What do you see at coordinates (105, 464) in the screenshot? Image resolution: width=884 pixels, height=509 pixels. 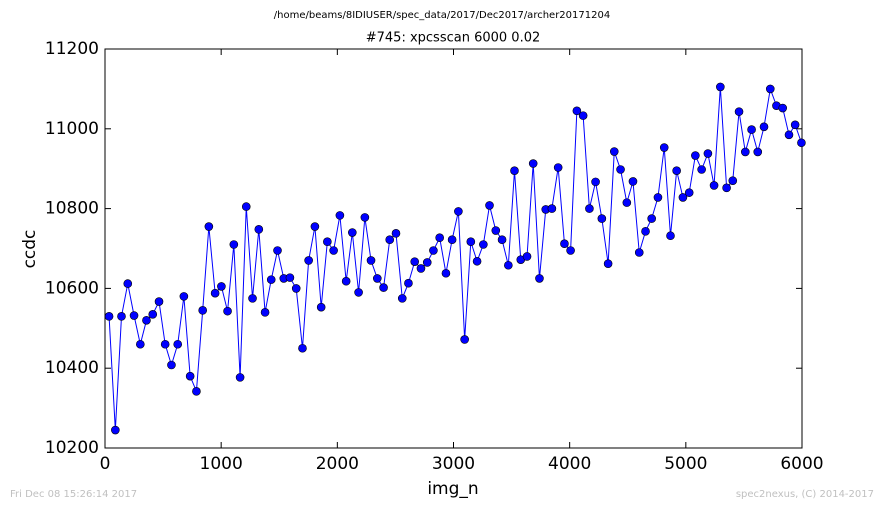 I see `x-tick-label: 0` at bounding box center [105, 464].